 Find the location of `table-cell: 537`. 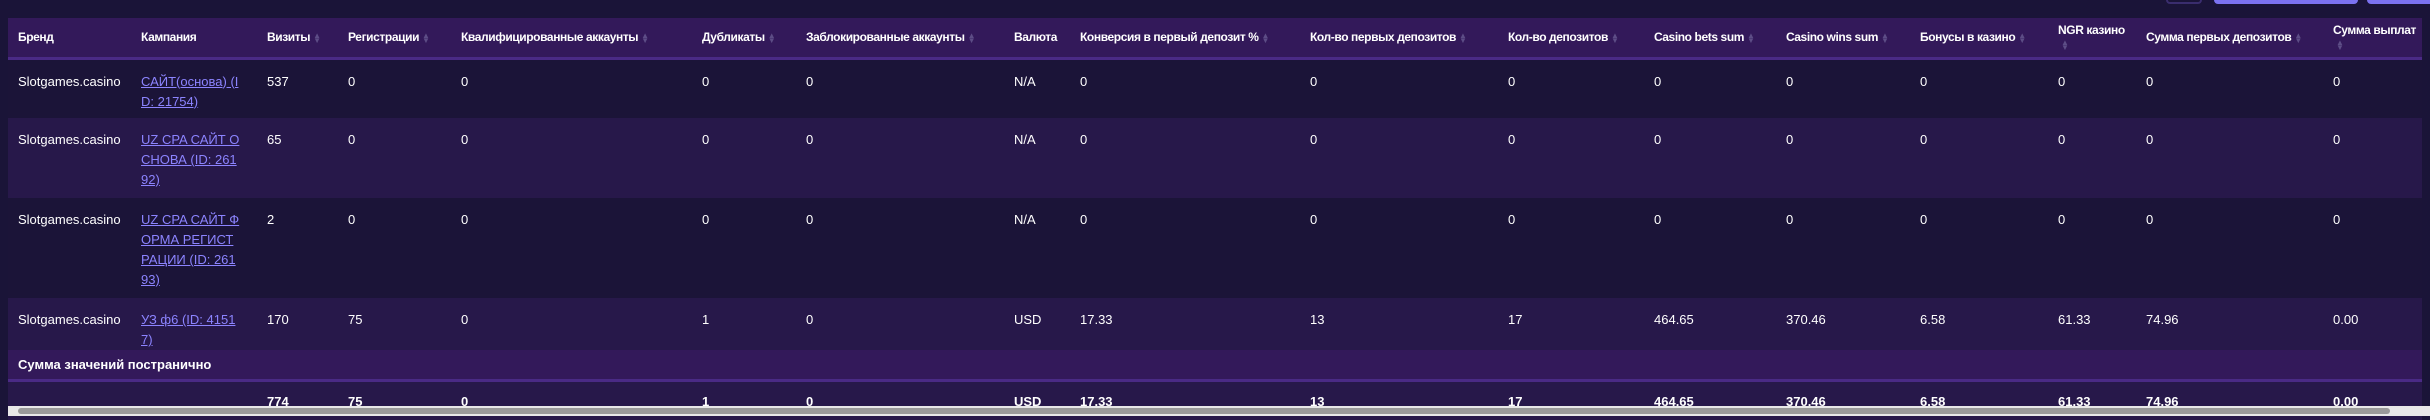

table-cell: 537 is located at coordinates (297, 88).